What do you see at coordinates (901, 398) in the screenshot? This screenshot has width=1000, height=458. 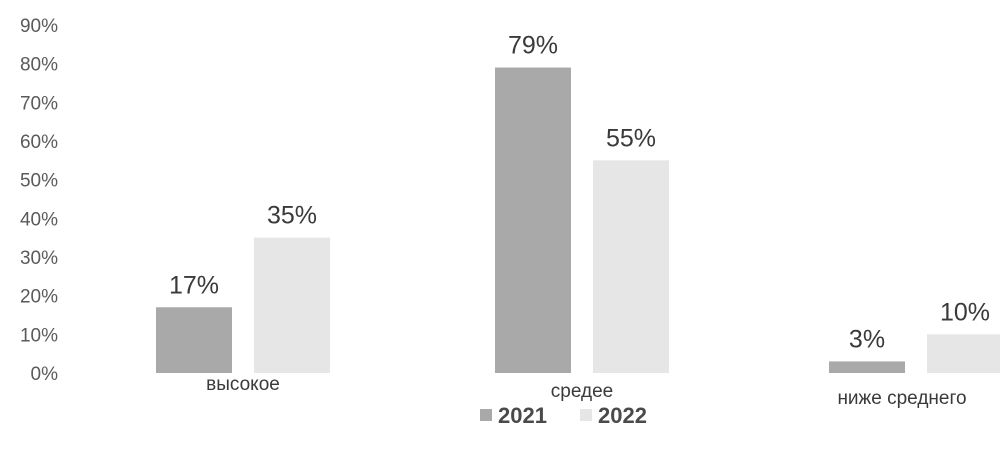 I see `category-label: ниже среднего` at bounding box center [901, 398].